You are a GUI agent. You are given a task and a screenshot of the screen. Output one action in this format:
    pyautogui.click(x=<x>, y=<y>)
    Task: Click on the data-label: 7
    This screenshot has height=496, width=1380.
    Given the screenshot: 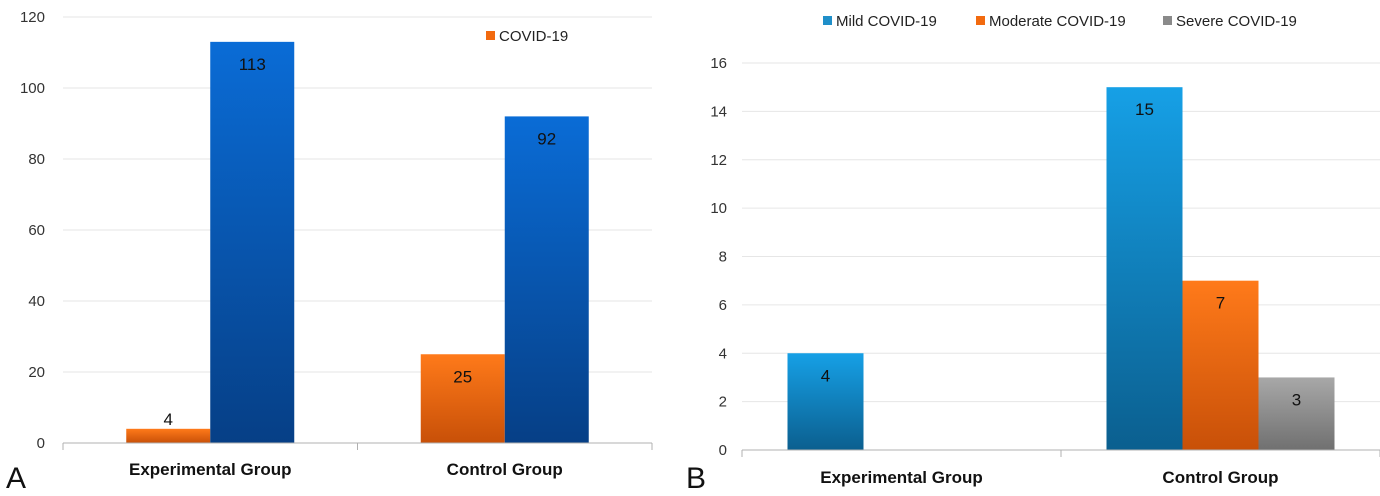 What is the action you would take?
    pyautogui.click(x=1220, y=303)
    